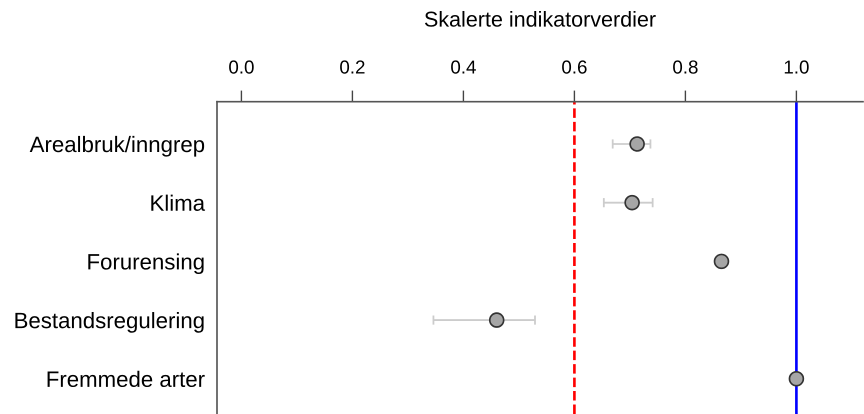 The image size is (864, 414). What do you see at coordinates (574, 67) in the screenshot?
I see `x-tick-label: 0.6` at bounding box center [574, 67].